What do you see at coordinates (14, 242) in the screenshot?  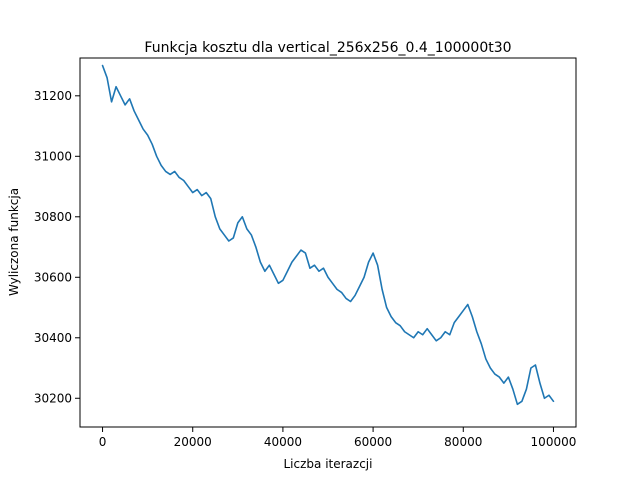 I see `y-axis-label: Wyliczona funkcja` at bounding box center [14, 242].